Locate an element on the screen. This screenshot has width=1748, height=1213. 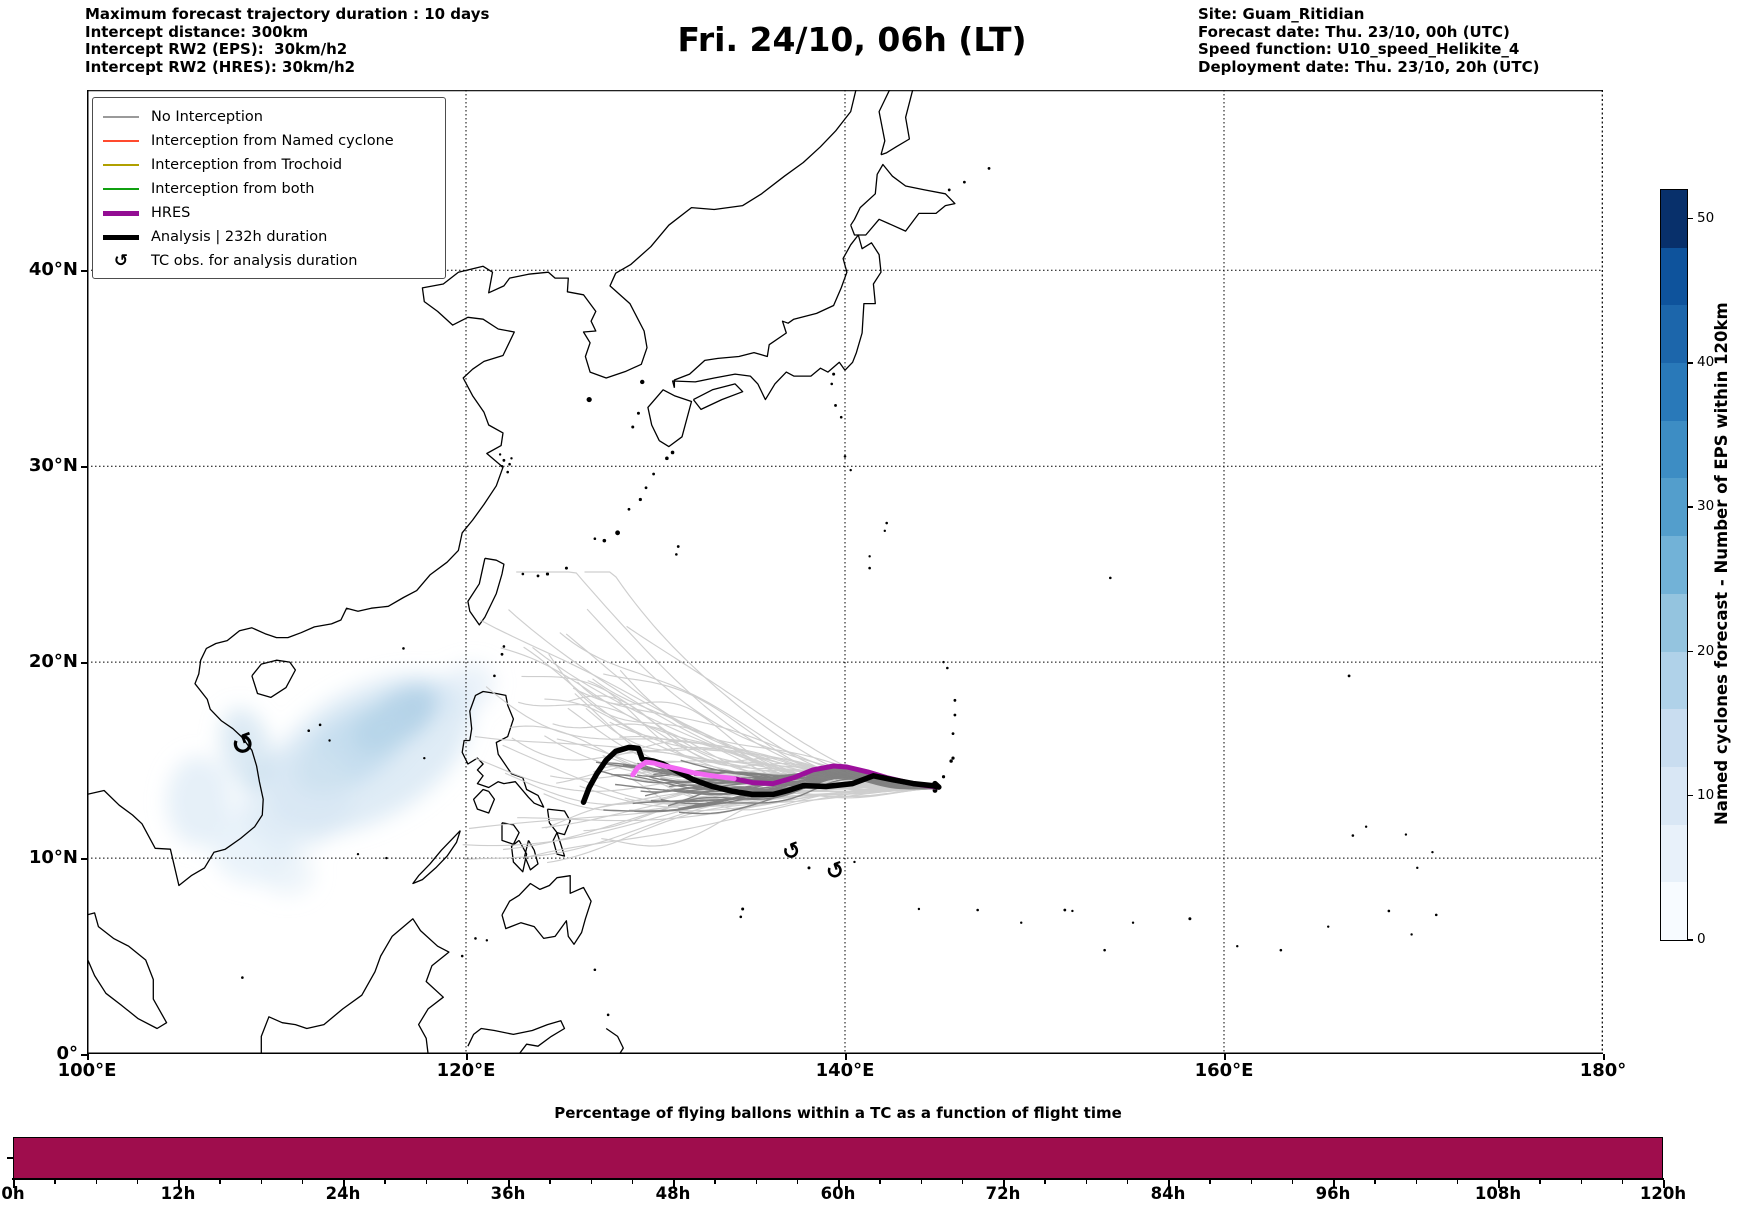
legend-item: Interception from both is located at coordinates (269, 189).